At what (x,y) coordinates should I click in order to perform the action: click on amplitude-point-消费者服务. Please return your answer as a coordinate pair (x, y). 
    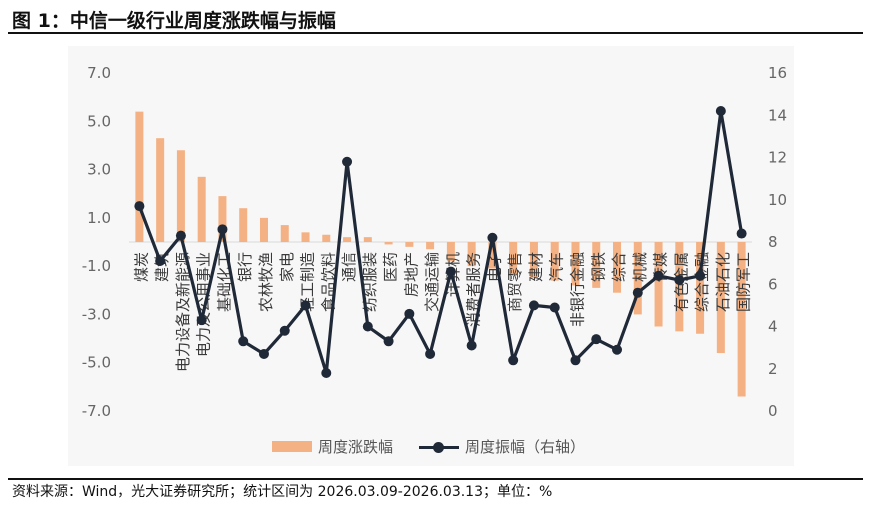
    Looking at the image, I should click on (471, 345).